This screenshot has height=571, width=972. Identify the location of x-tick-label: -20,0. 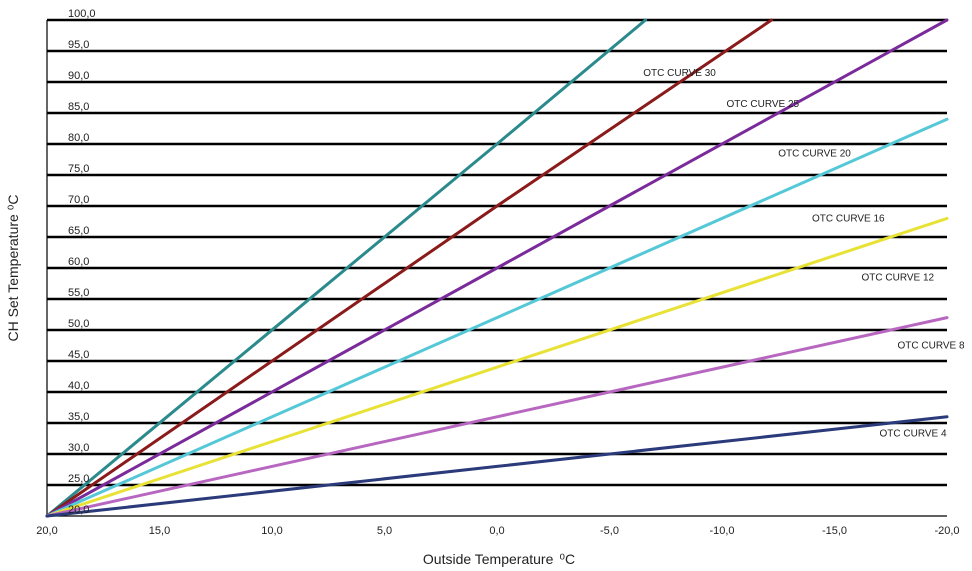
(946, 531).